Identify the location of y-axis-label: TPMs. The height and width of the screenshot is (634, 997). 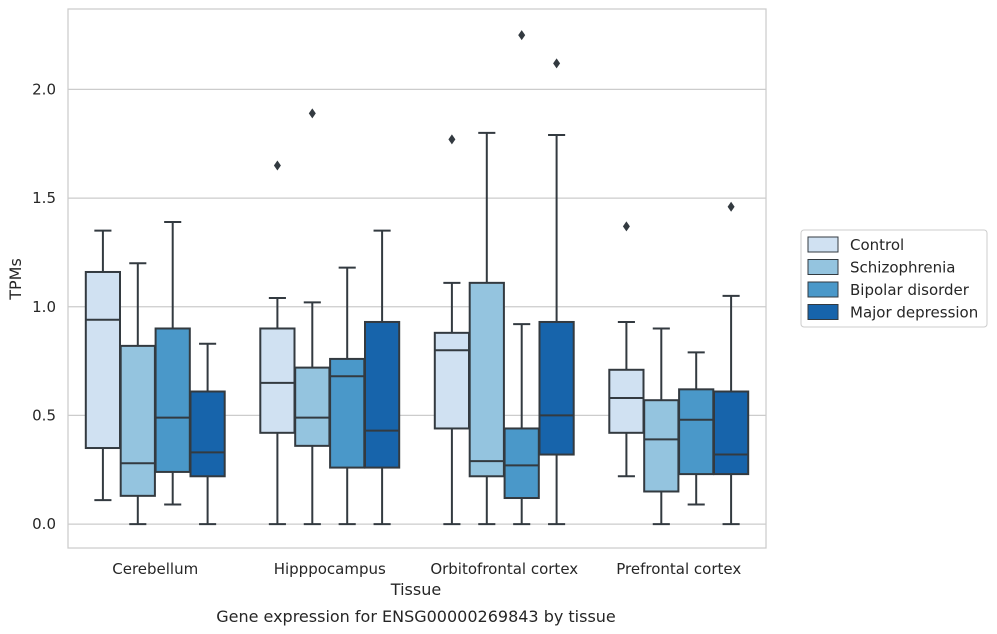
(15, 279).